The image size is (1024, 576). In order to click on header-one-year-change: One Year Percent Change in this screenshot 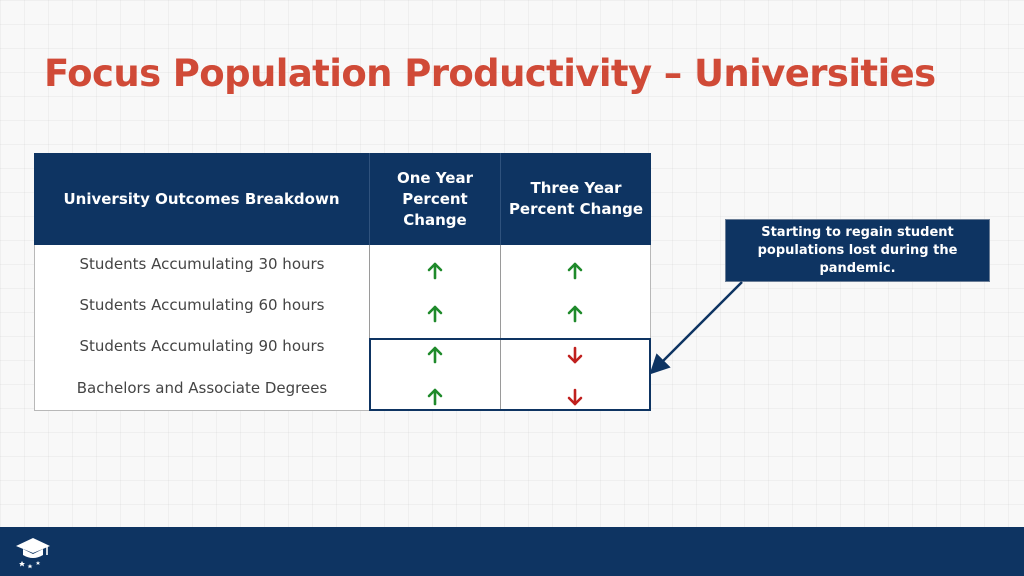, I will do `click(434, 199)`.